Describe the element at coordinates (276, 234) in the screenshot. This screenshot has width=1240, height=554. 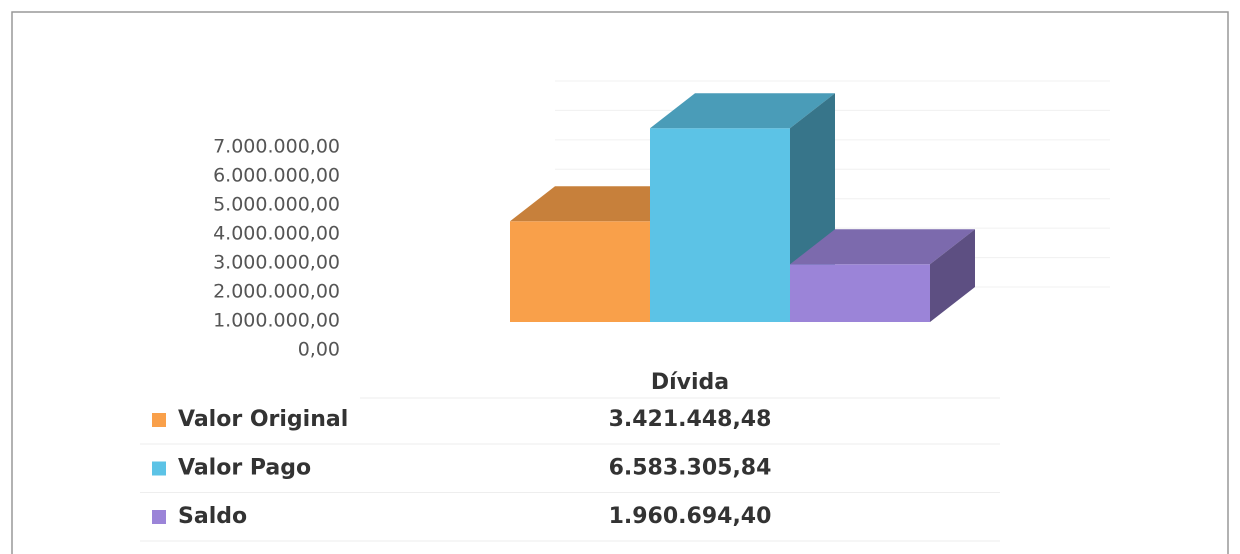
I see `y-tick-label: 4.000.000,00` at that location.